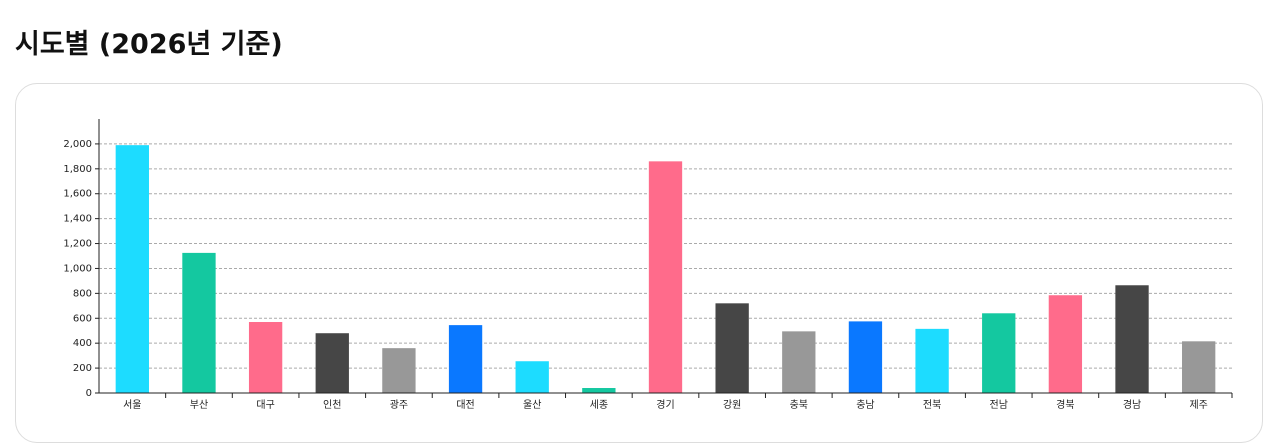 The height and width of the screenshot is (443, 1280). Describe the element at coordinates (89, 393) in the screenshot. I see `y-tick-label: 0` at that location.